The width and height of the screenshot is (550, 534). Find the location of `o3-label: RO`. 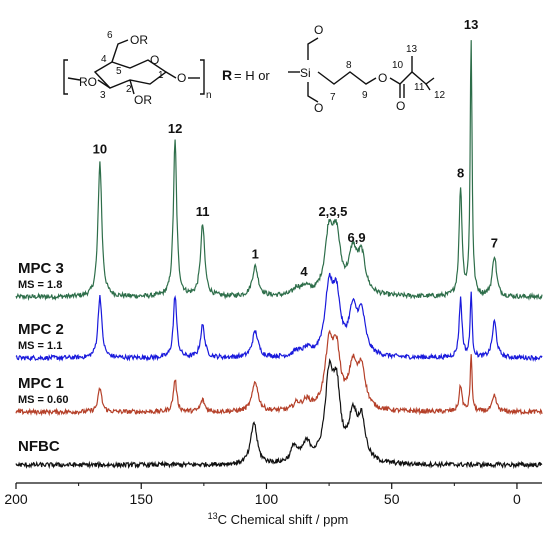

o3-label: RO is located at coordinates (88, 82).